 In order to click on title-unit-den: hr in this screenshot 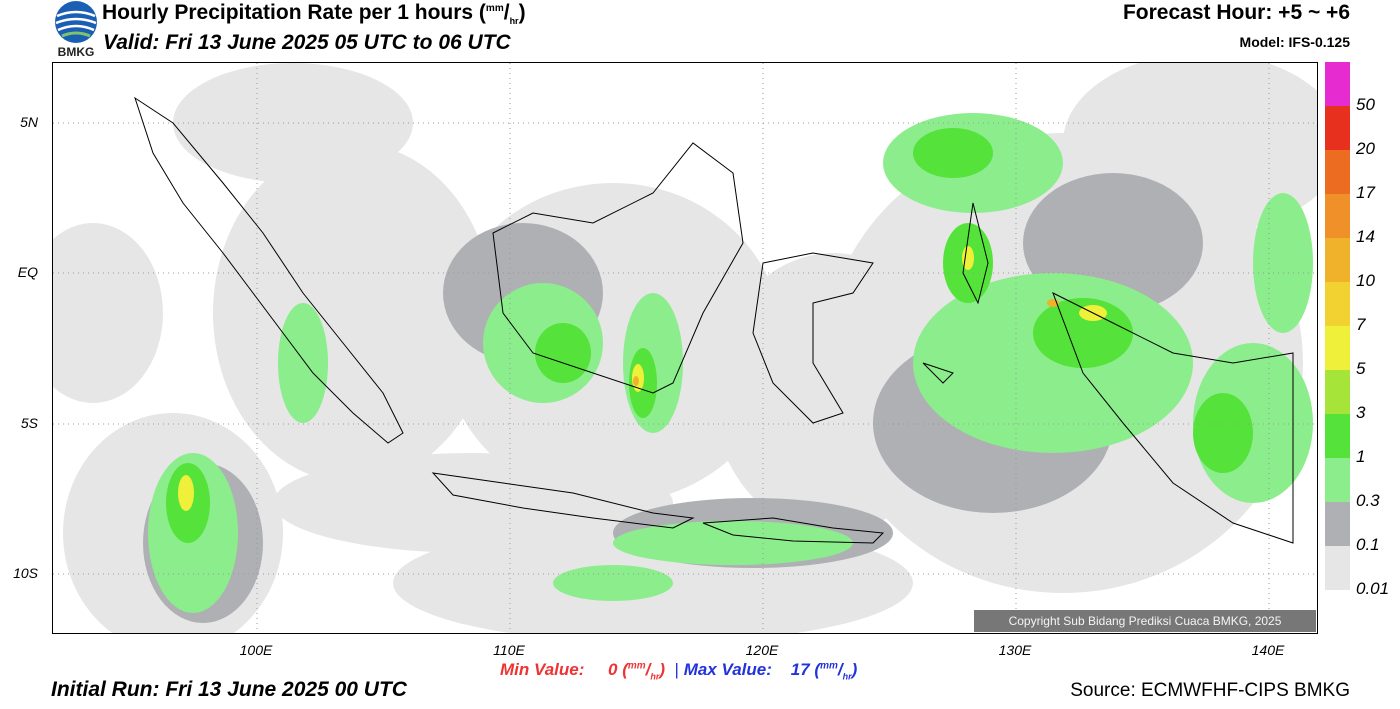, I will do `click(514, 21)`.